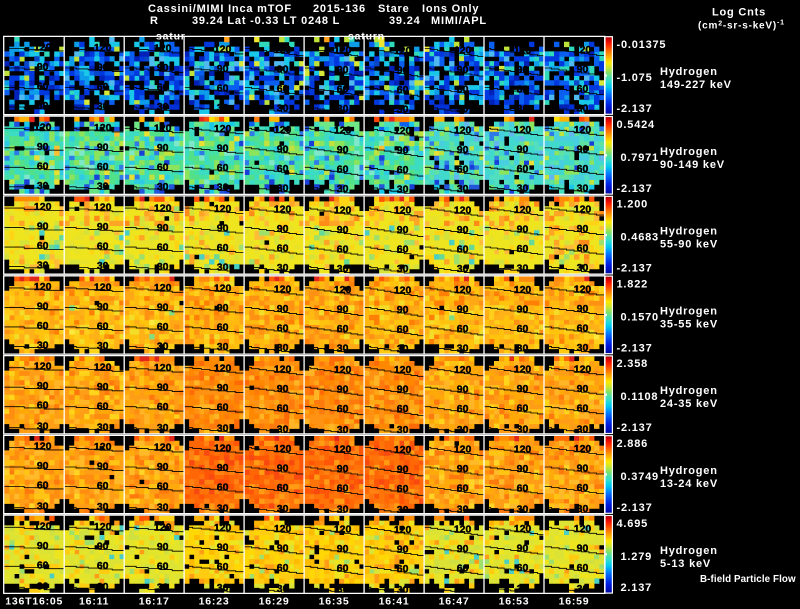 The height and width of the screenshot is (609, 800). Describe the element at coordinates (739, 13) in the screenshot. I see `svg-text: Log Cnts` at that location.